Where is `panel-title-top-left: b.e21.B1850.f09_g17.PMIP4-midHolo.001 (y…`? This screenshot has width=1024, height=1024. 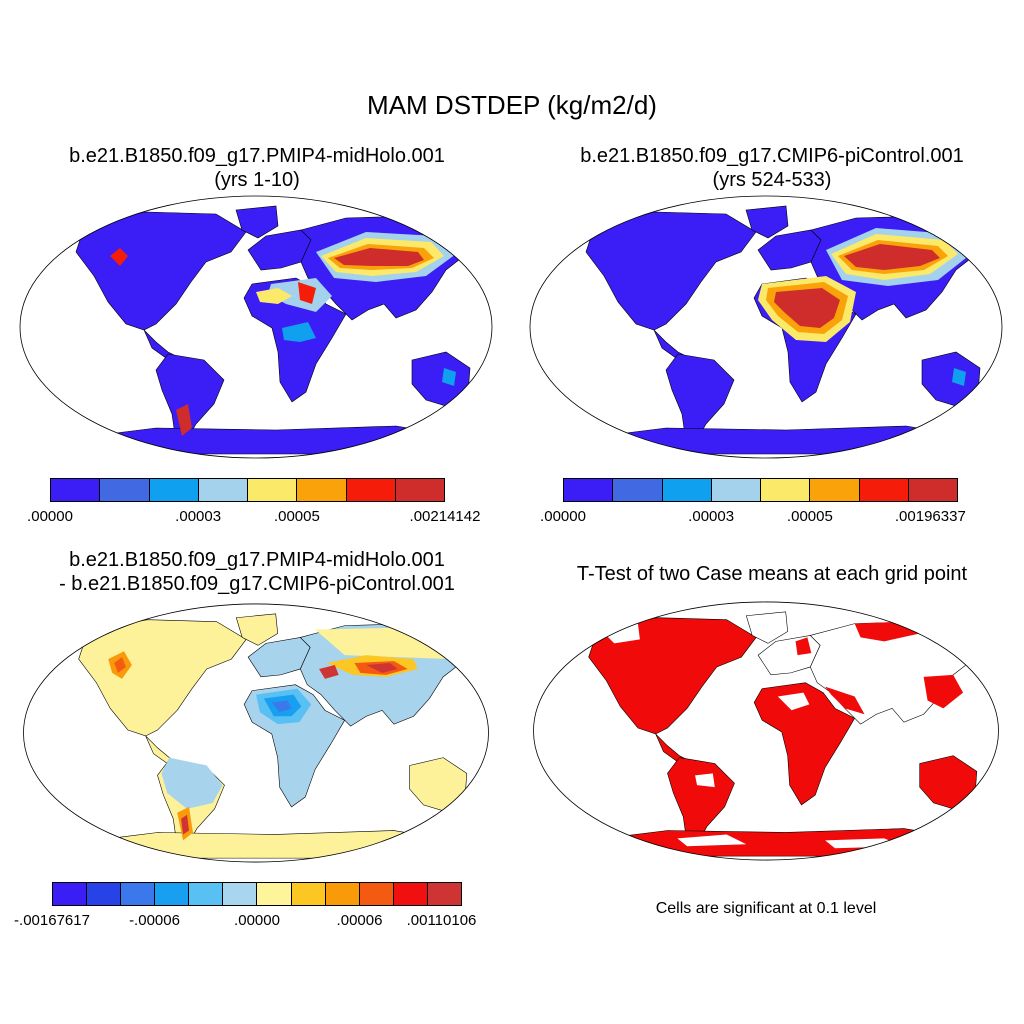 panel-title-top-left: b.e21.B1850.f09_g17.PMIP4-midHolo.001 (y… is located at coordinates (257, 168).